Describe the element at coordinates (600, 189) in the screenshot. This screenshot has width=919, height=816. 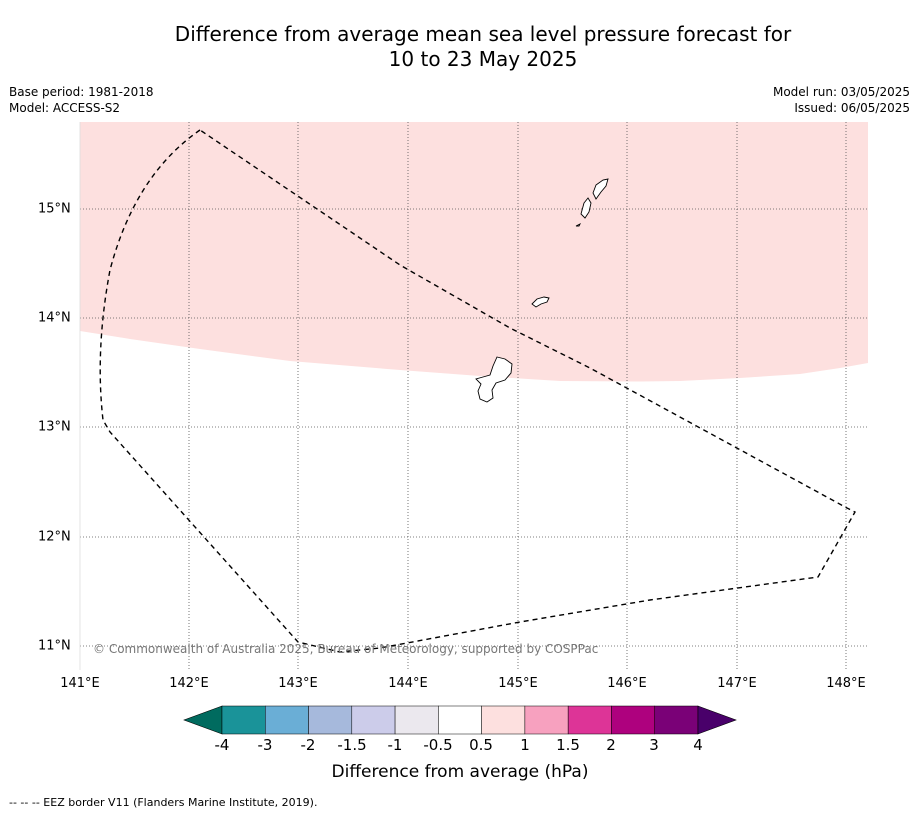
I see `island-saipan` at that location.